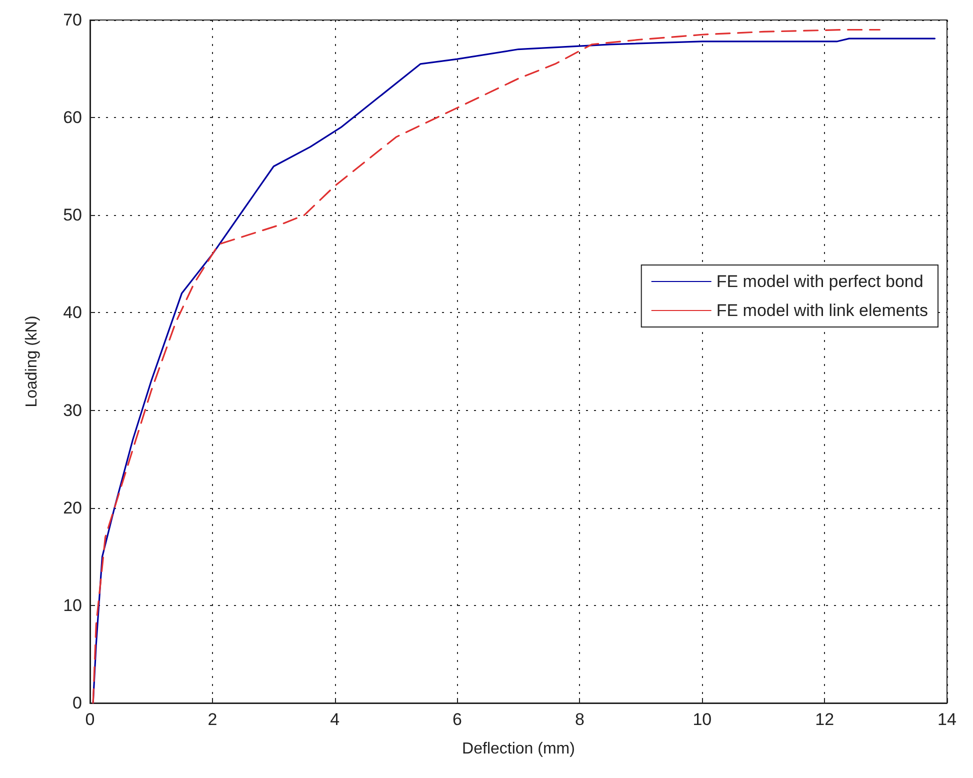 The image size is (973, 778). What do you see at coordinates (72, 312) in the screenshot?
I see `y-tick-label: 40` at bounding box center [72, 312].